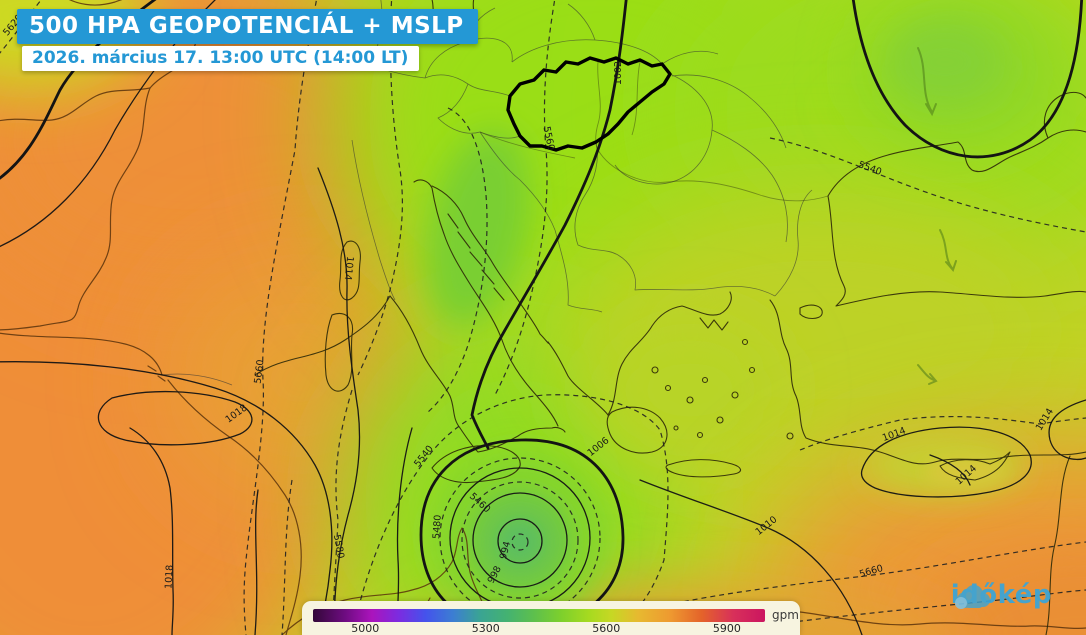 This screenshot has height=635, width=1086. I want to click on colorbar-gradient, so click(539, 615).